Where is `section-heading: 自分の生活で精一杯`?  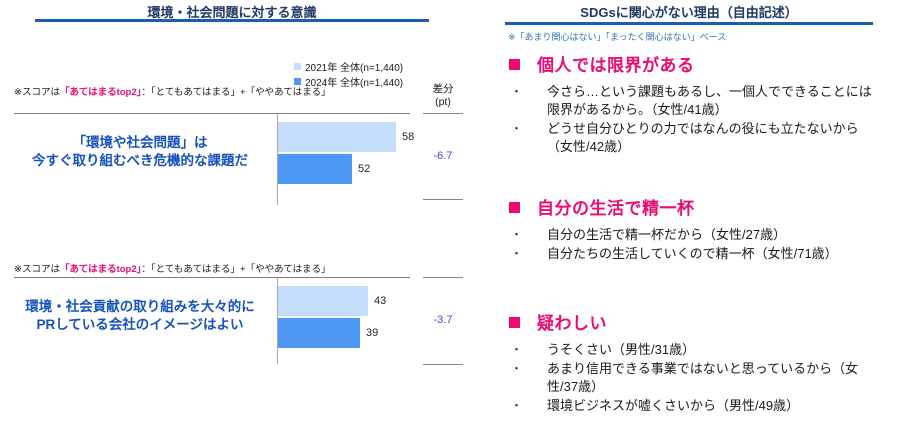 section-heading: 自分の生活で精一杯 is located at coordinates (700, 206).